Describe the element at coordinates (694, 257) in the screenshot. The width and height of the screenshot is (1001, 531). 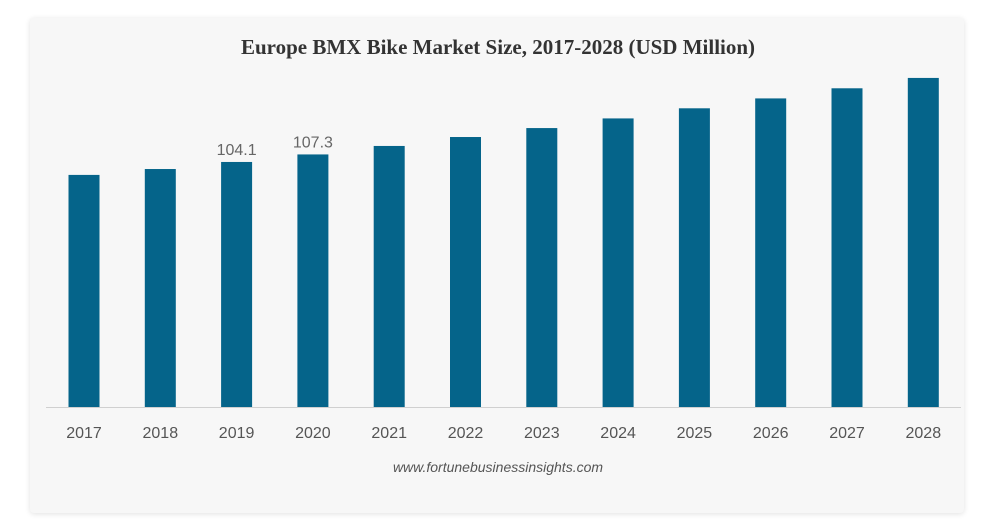
I see `bar-2025` at that location.